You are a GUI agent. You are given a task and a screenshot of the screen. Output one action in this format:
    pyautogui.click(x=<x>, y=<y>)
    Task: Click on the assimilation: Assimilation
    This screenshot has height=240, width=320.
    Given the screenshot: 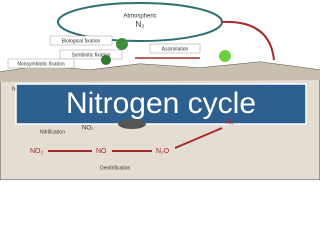 What is the action you would take?
    pyautogui.click(x=175, y=49)
    